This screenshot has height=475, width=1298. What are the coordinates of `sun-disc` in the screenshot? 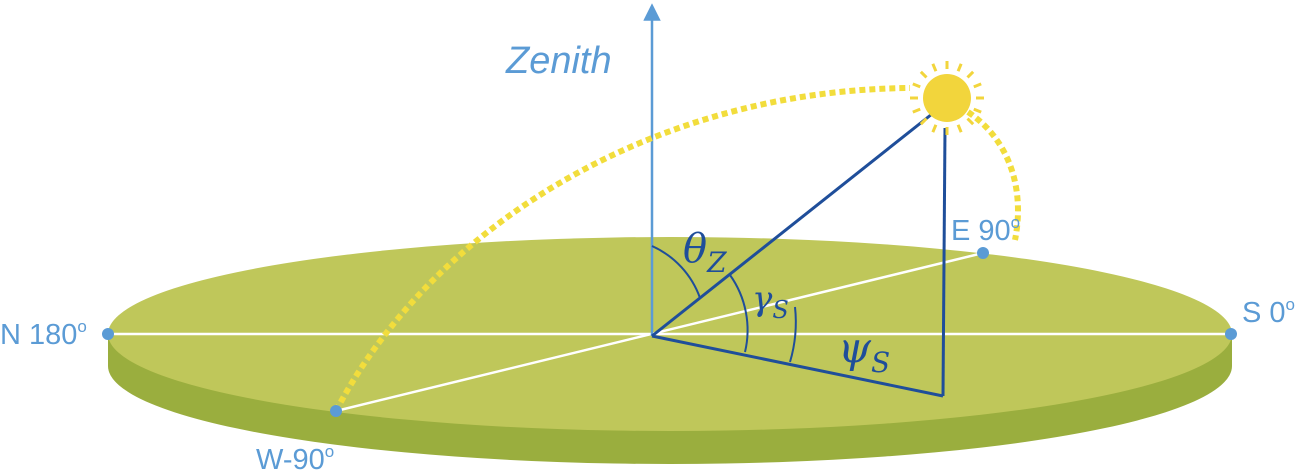 It's located at (947, 98).